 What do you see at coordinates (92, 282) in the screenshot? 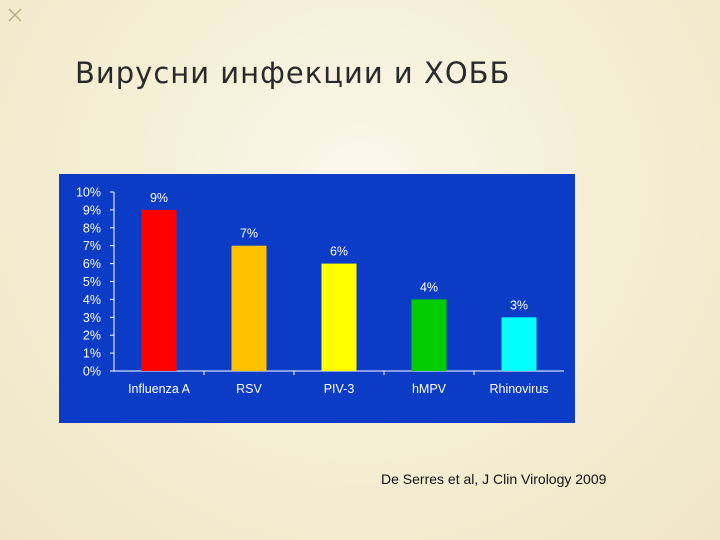
I see `y-tick-label: 5%` at bounding box center [92, 282].